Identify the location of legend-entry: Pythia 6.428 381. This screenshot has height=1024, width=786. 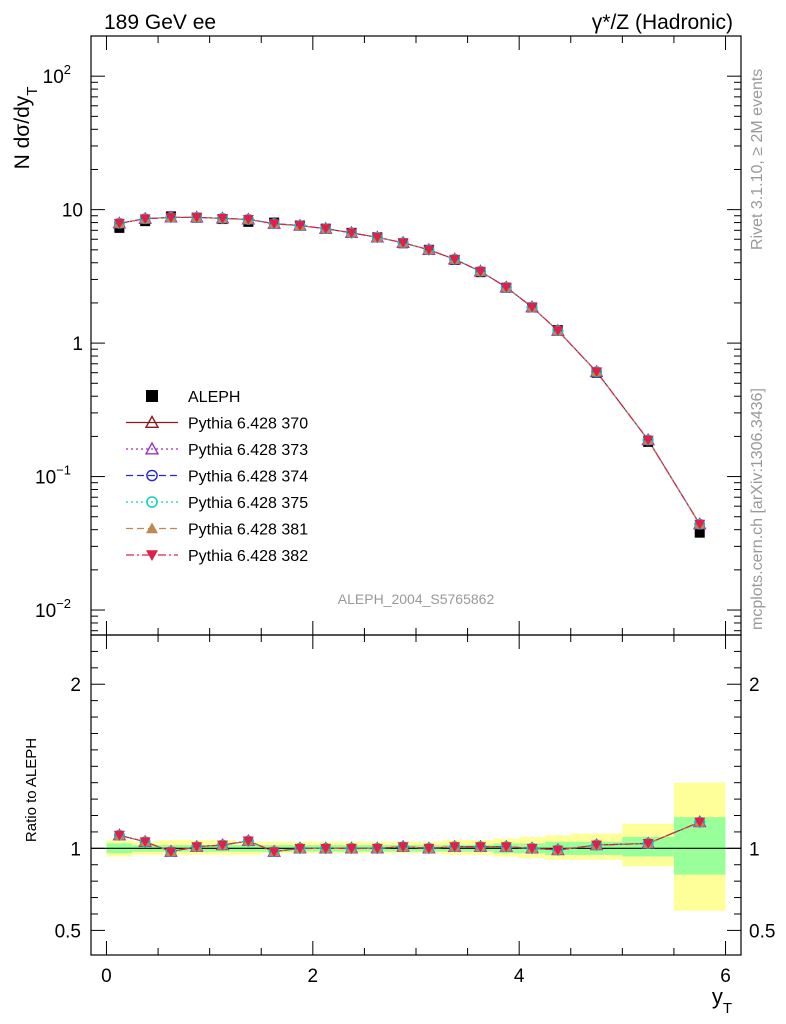
(217, 530).